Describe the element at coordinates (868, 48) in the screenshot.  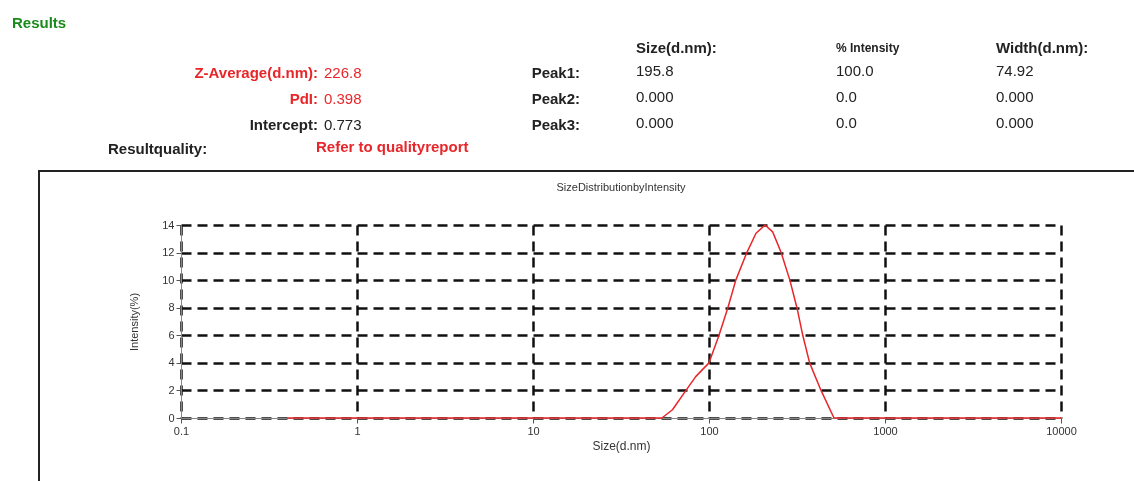
I see `text: % Intensity` at that location.